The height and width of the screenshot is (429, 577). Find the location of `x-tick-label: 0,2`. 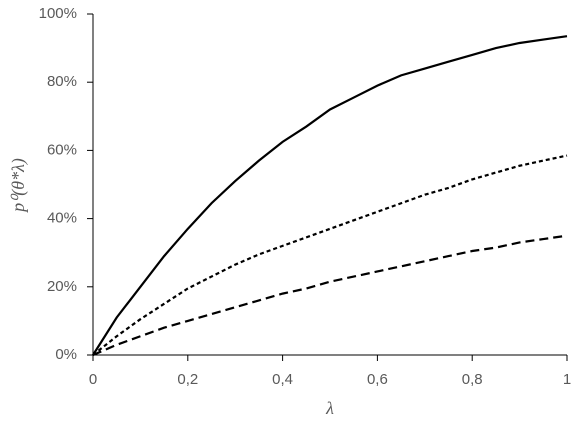

x-tick-label: 0,2 is located at coordinates (187, 379).